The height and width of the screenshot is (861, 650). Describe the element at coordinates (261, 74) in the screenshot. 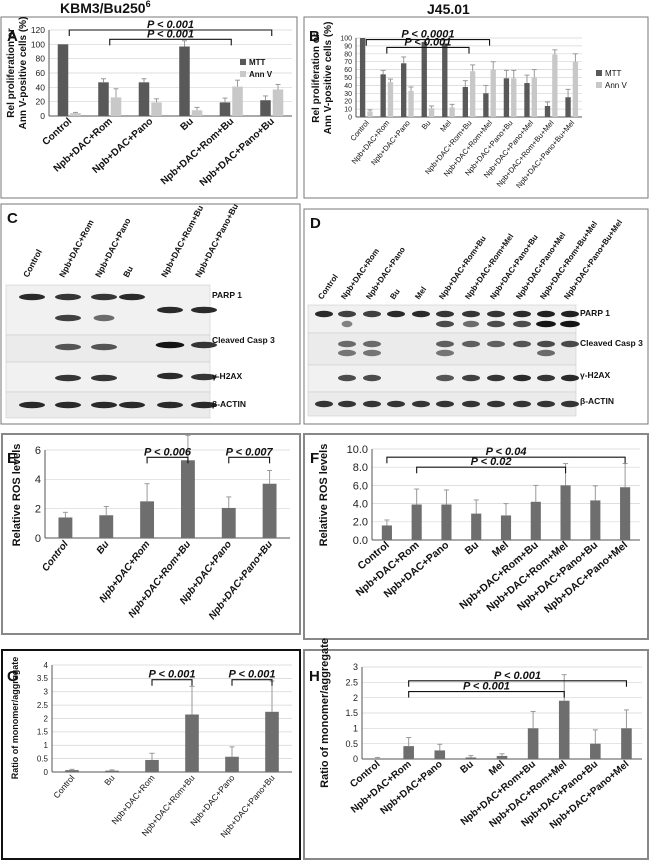

I see `legend-label: Ann V` at that location.